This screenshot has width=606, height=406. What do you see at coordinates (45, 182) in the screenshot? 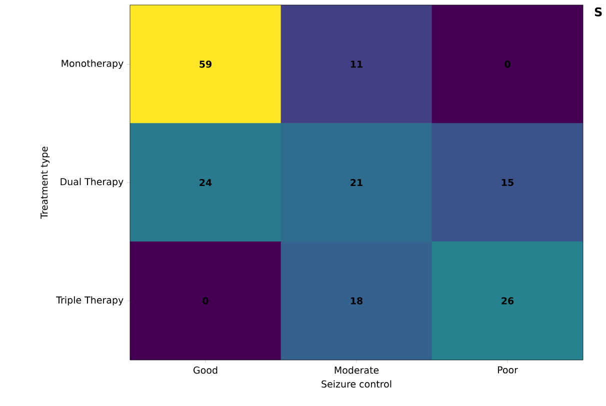
I see `y-axis-title: Treatment type` at bounding box center [45, 182].